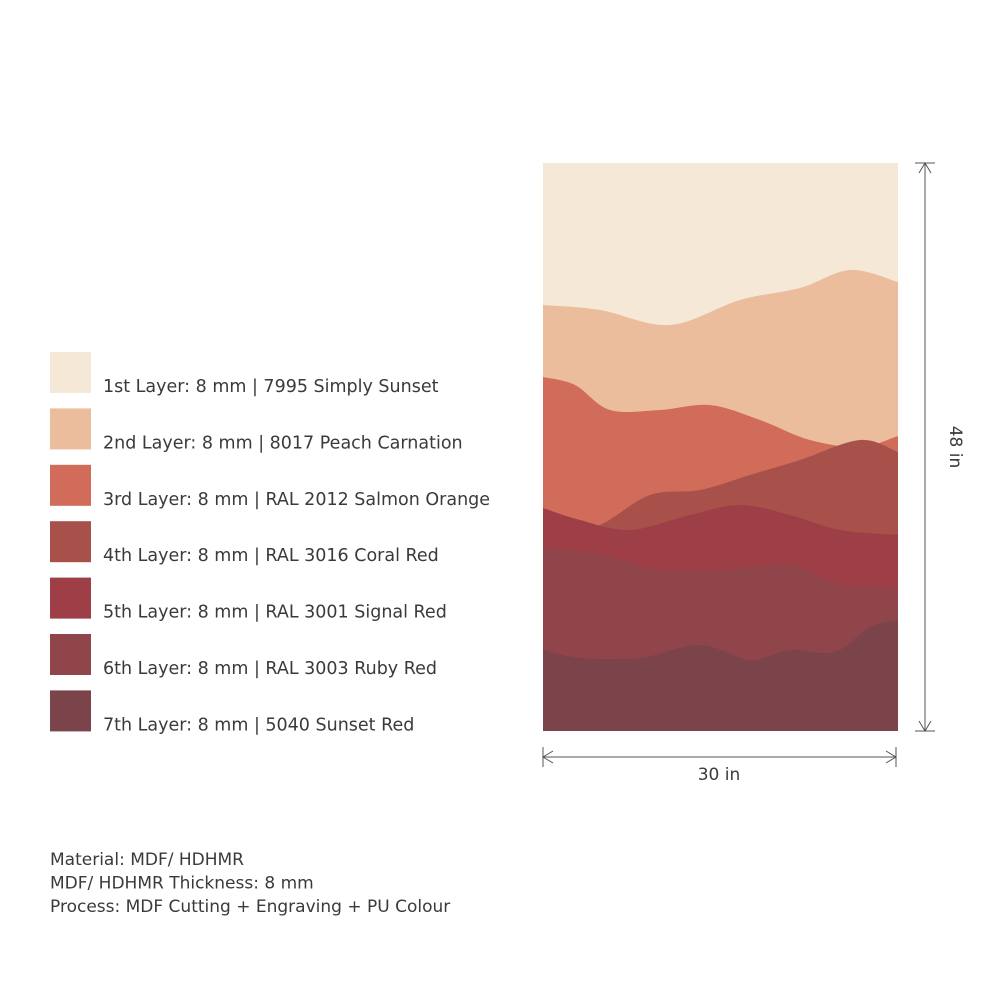 The width and height of the screenshot is (1000, 1000). Describe the element at coordinates (182, 884) in the screenshot. I see `spec-line: MDF/ HDHMR Thickness: 8 mm` at that location.